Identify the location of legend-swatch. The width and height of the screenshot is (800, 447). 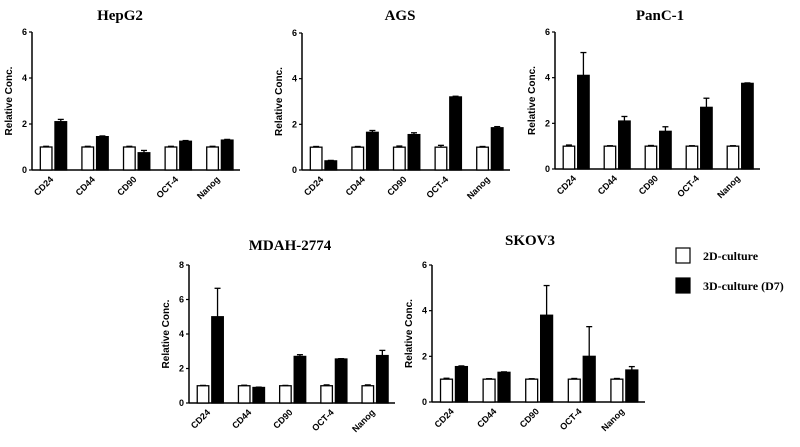
(683, 285).